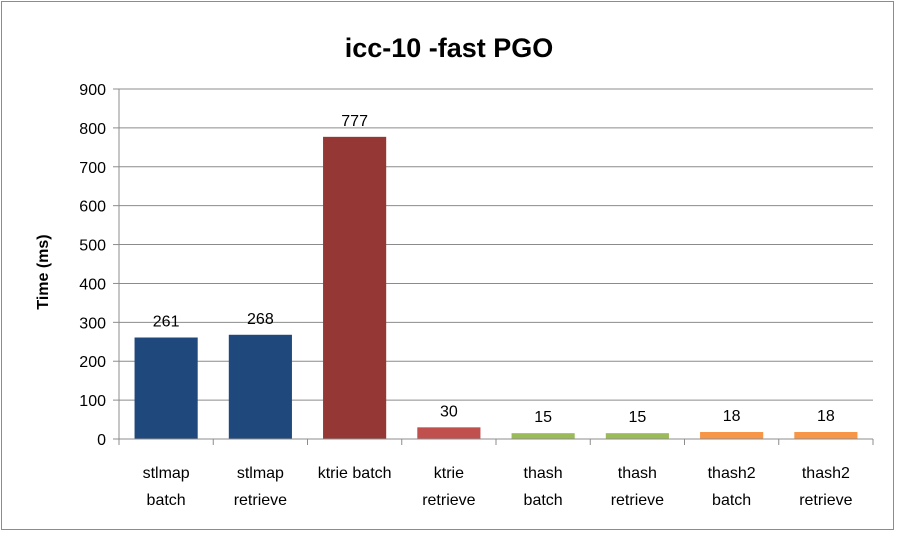  What do you see at coordinates (92, 246) in the screenshot?
I see `y-tick-label: 500` at bounding box center [92, 246].